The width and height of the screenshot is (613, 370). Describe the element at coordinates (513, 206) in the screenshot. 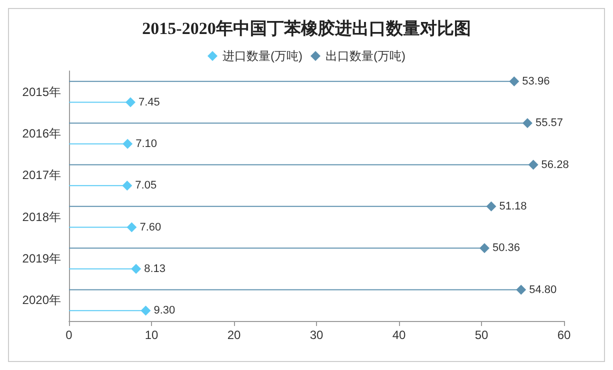

I see `data-label: 51.18` at that location.